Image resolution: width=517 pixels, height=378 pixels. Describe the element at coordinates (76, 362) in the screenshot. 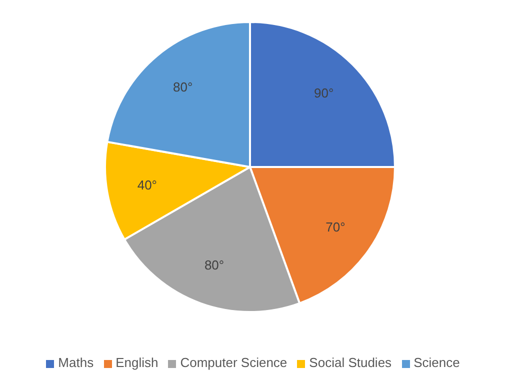

I see `legend-label: Maths` at that location.